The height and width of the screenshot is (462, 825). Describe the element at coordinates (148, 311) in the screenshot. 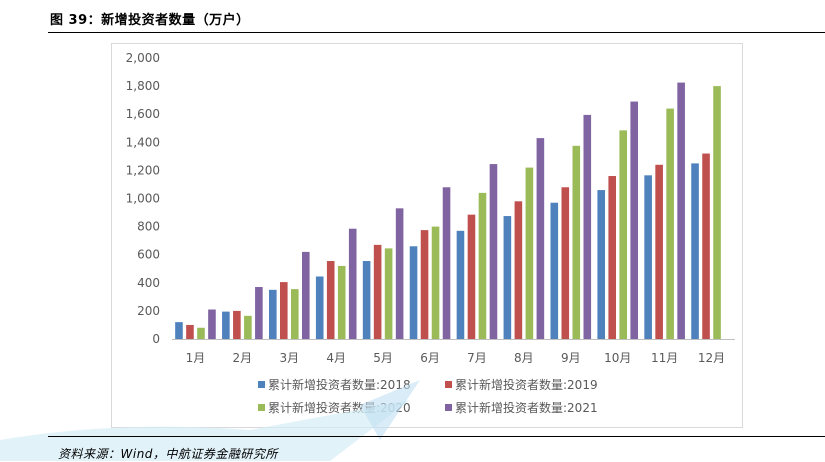

I see `y-tick-label: 200` at that location.